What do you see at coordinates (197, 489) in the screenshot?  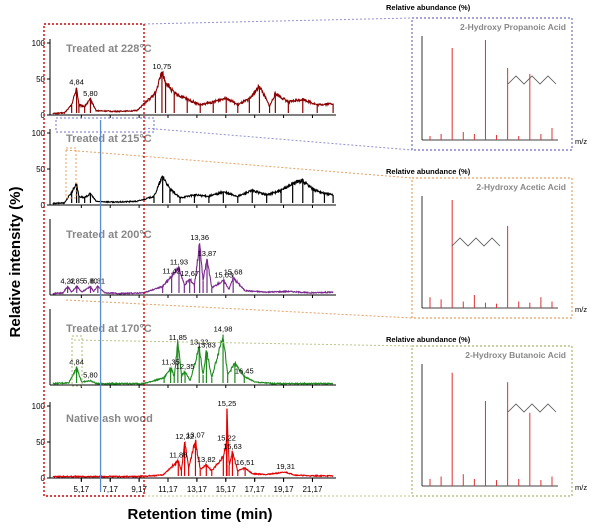 I see `x-tick-label: 13,17` at bounding box center [197, 489].